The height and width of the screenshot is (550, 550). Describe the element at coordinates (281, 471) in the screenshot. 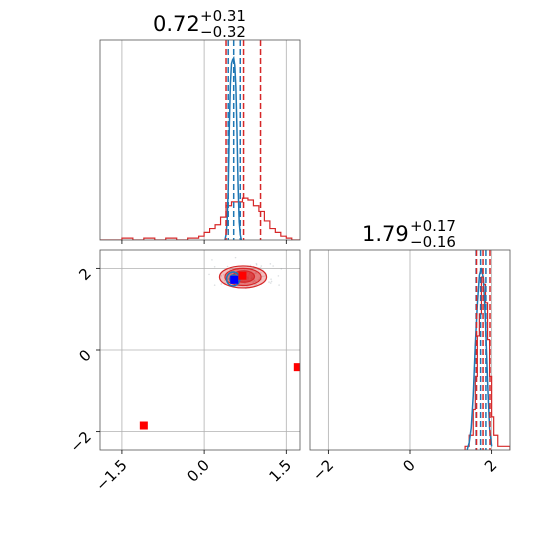

I see `tick-label-param1: 1.5` at that location.